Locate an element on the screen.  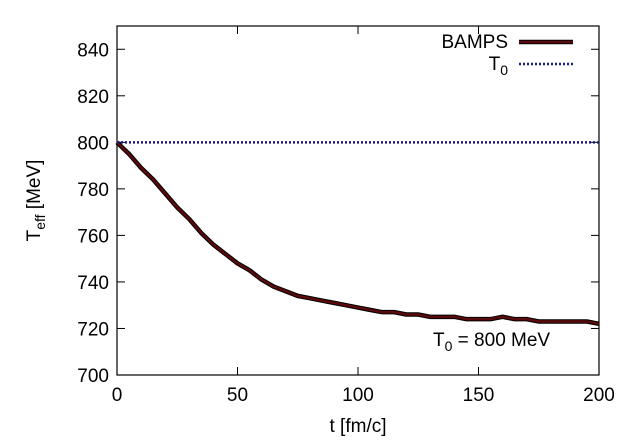
legend-label: T0 is located at coordinates (499, 66).